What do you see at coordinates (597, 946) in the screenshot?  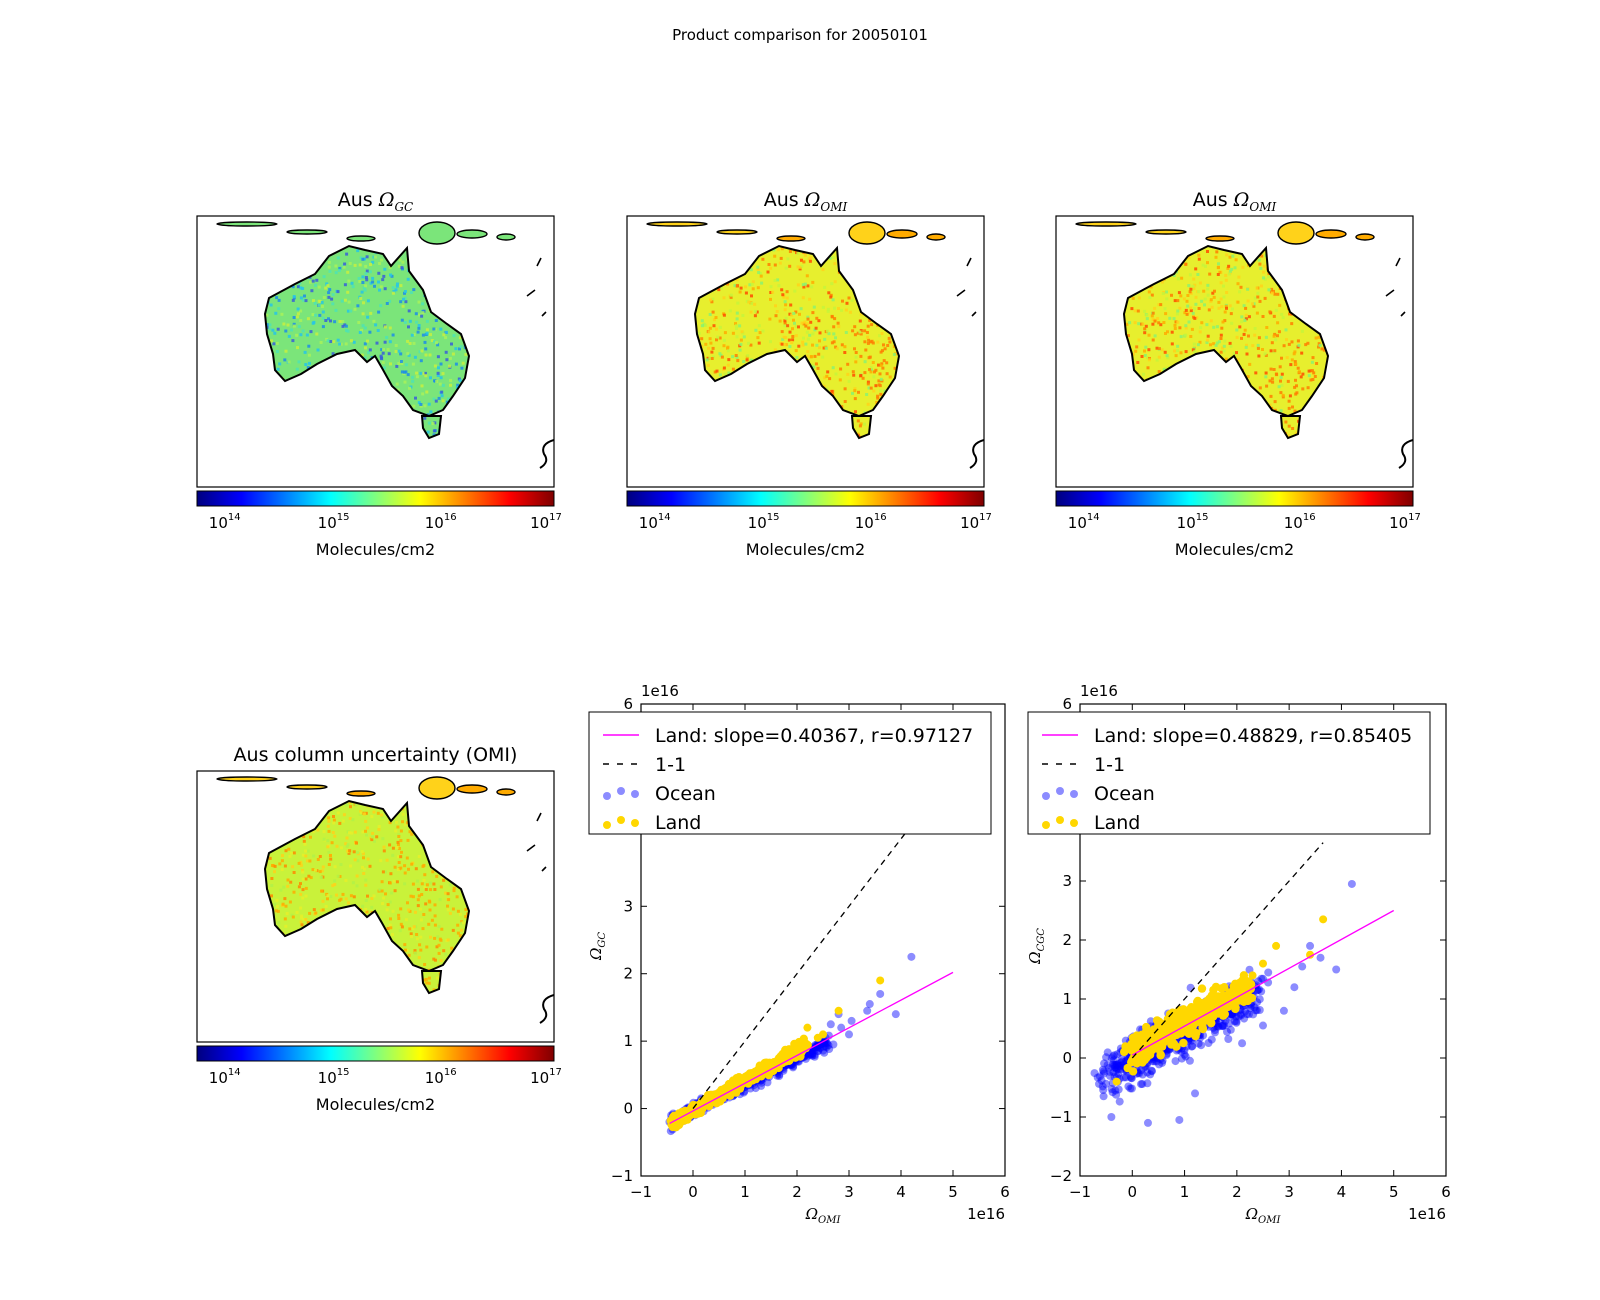 I see `y-axis-label: ΩGC` at bounding box center [597, 946].